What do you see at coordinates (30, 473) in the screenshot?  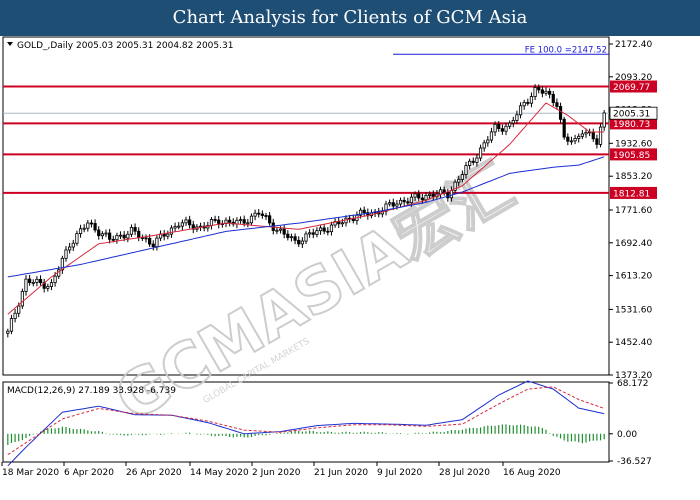 I see `date-tick-label: 18 Mar 2020` at bounding box center [30, 473].